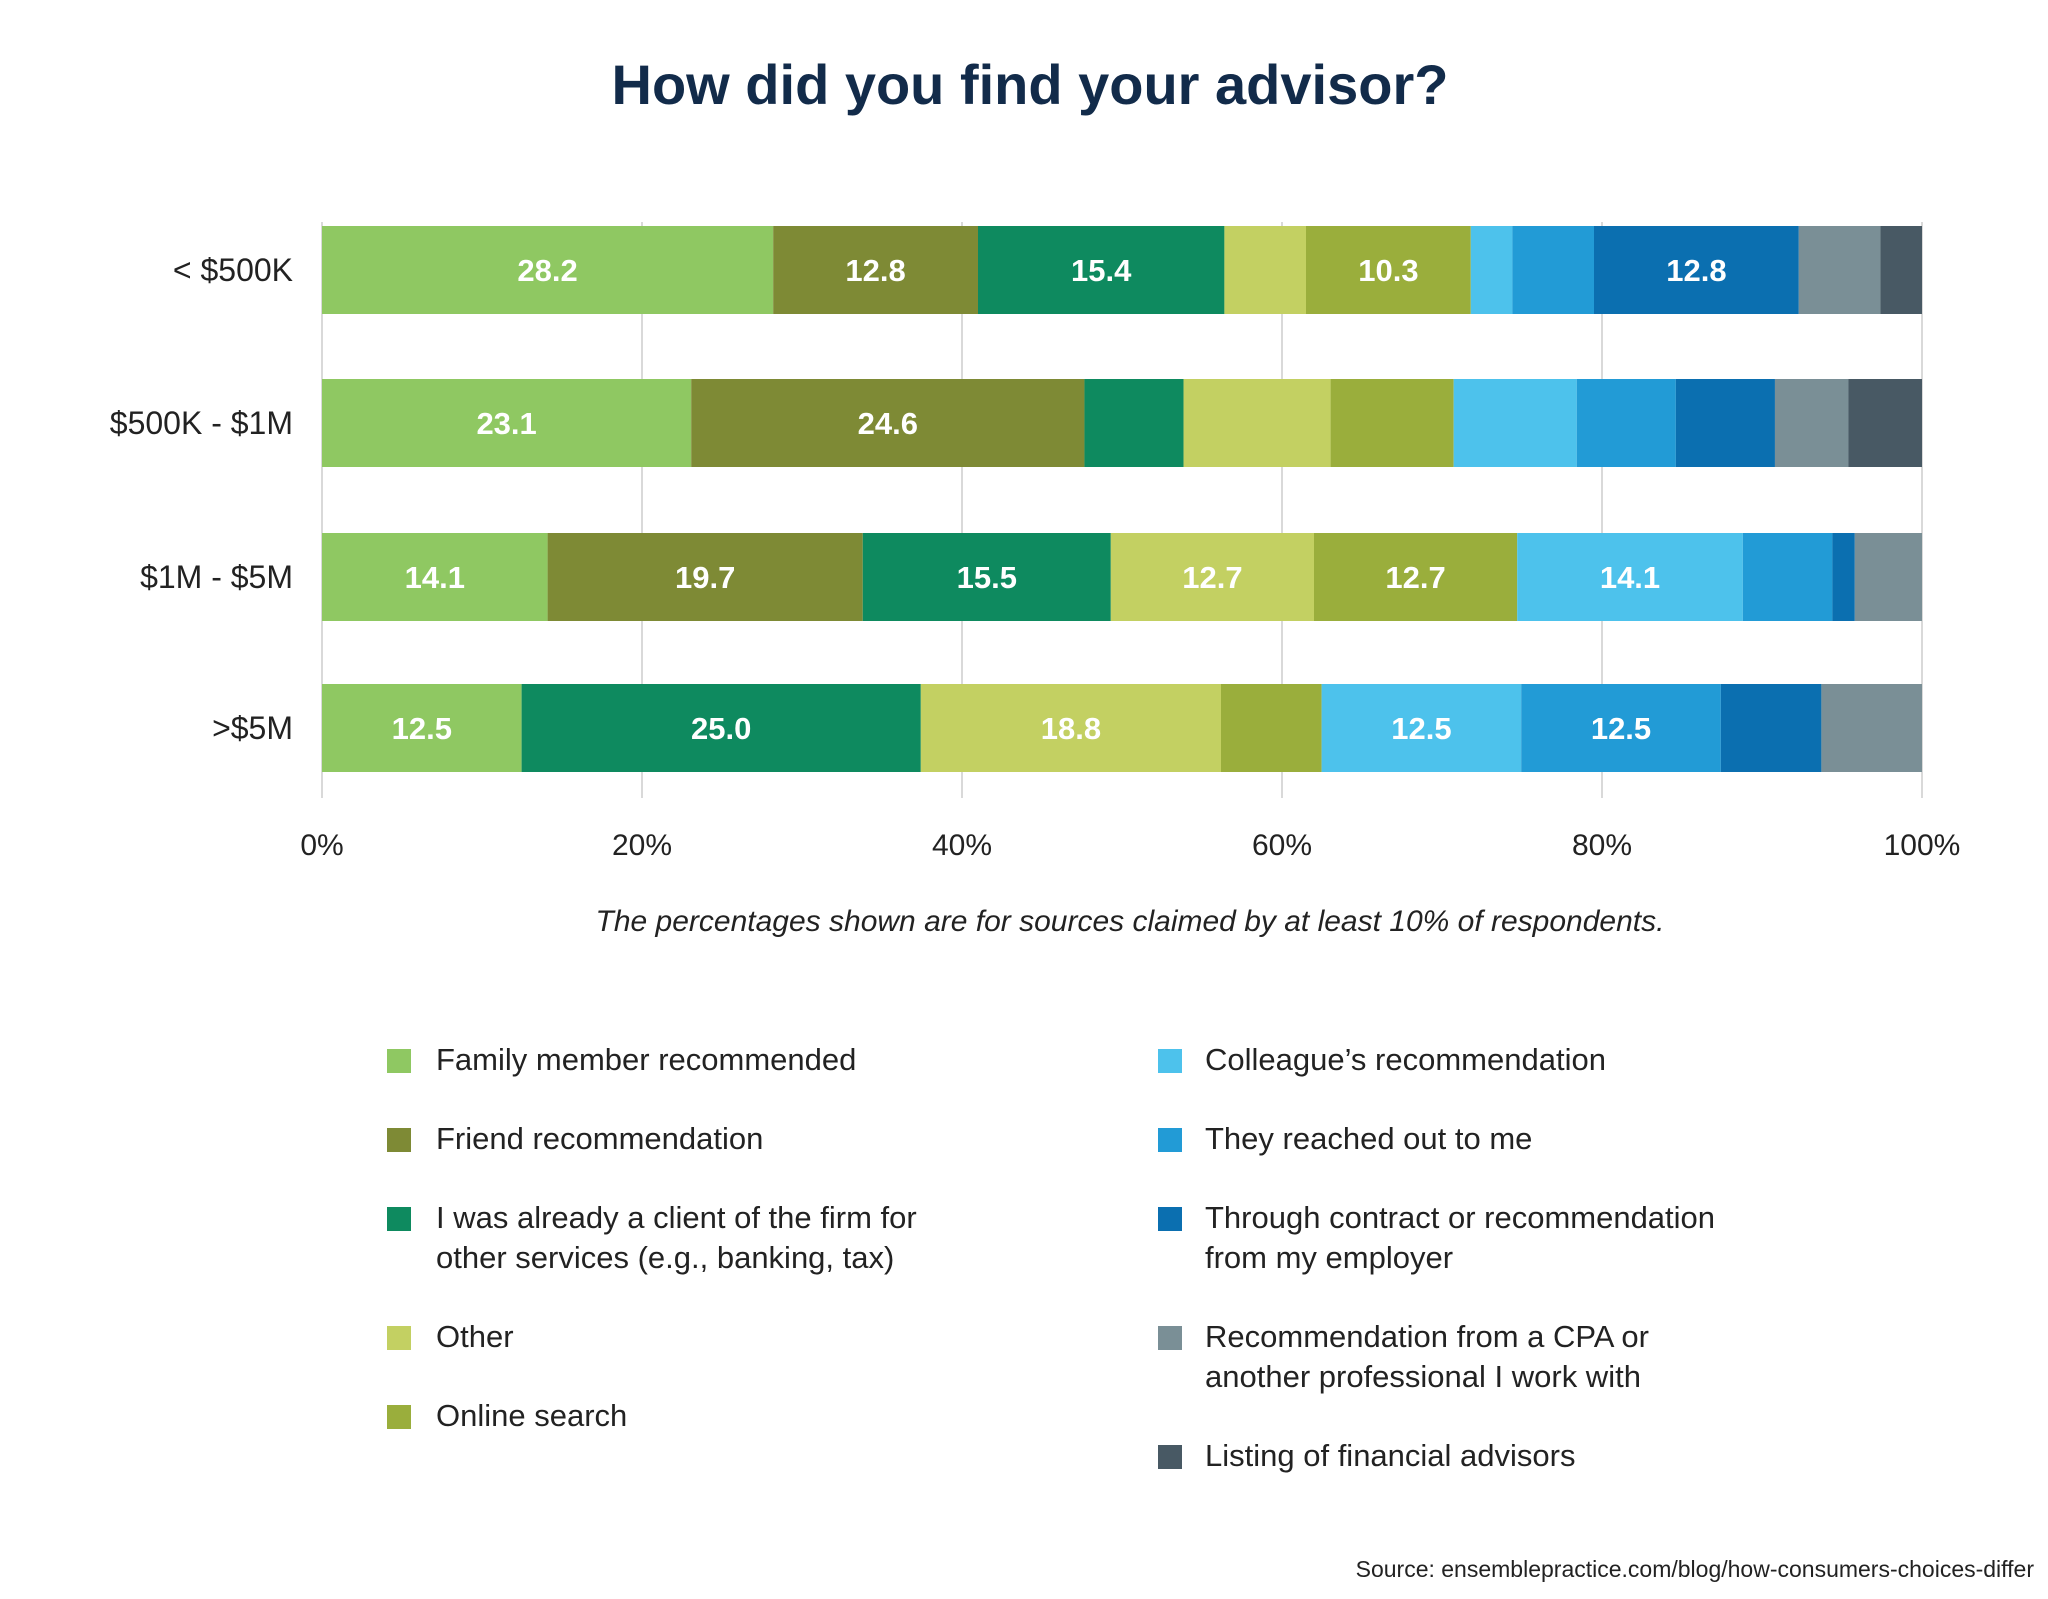 This screenshot has height=1599, width=2048. I want to click on data-label: 24.6, so click(888, 423).